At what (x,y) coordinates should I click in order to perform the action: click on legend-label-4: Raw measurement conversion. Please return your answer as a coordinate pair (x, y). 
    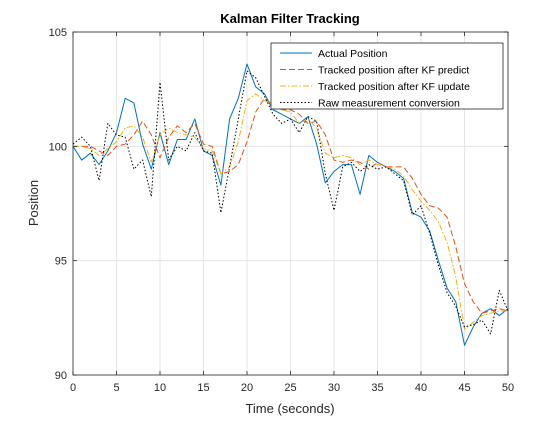
    Looking at the image, I should click on (389, 104).